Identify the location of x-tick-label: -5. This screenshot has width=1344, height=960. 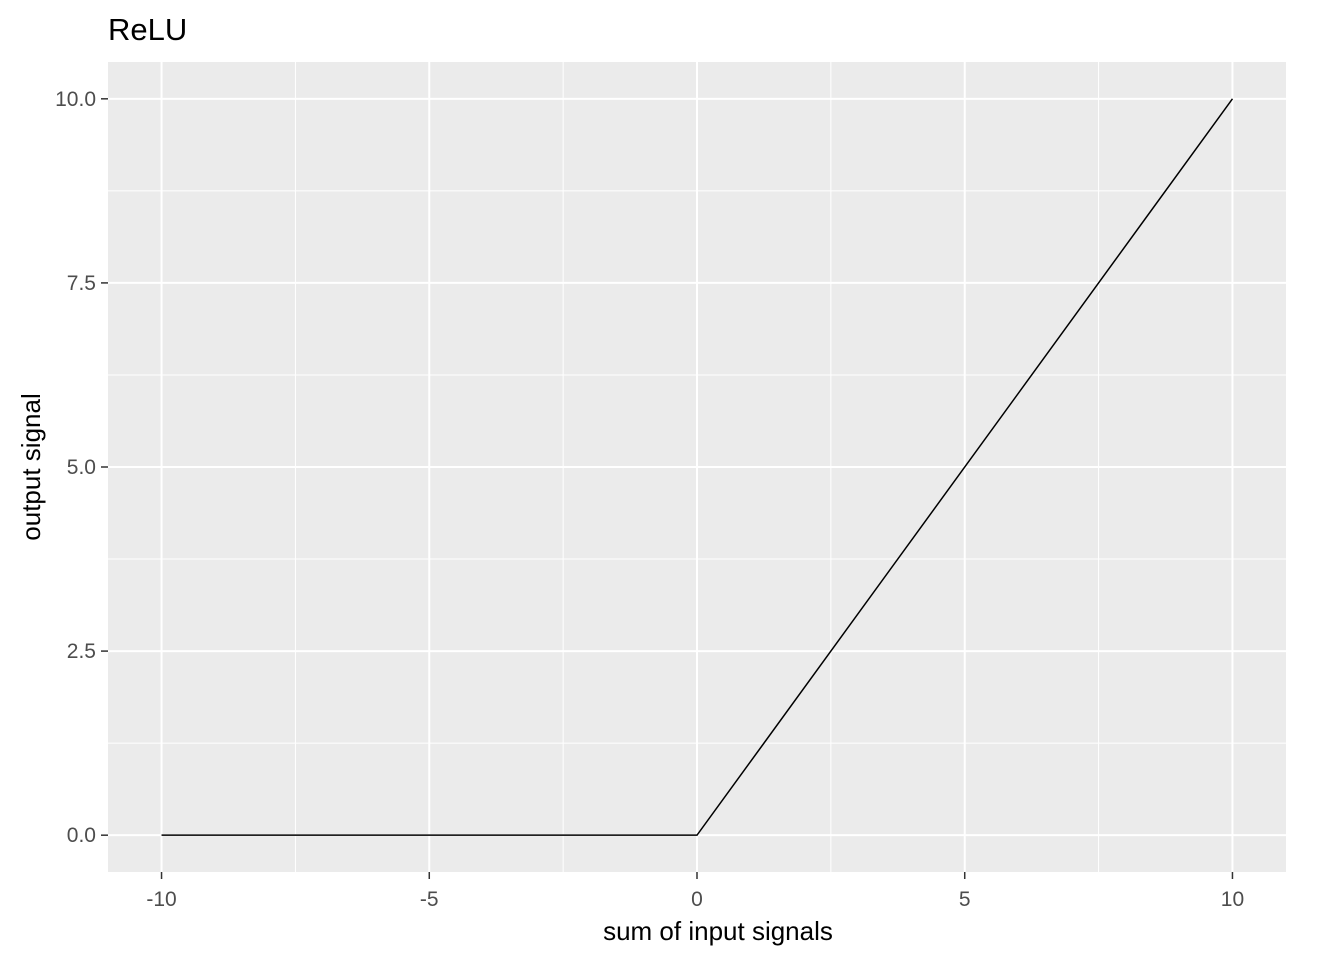
(429, 899).